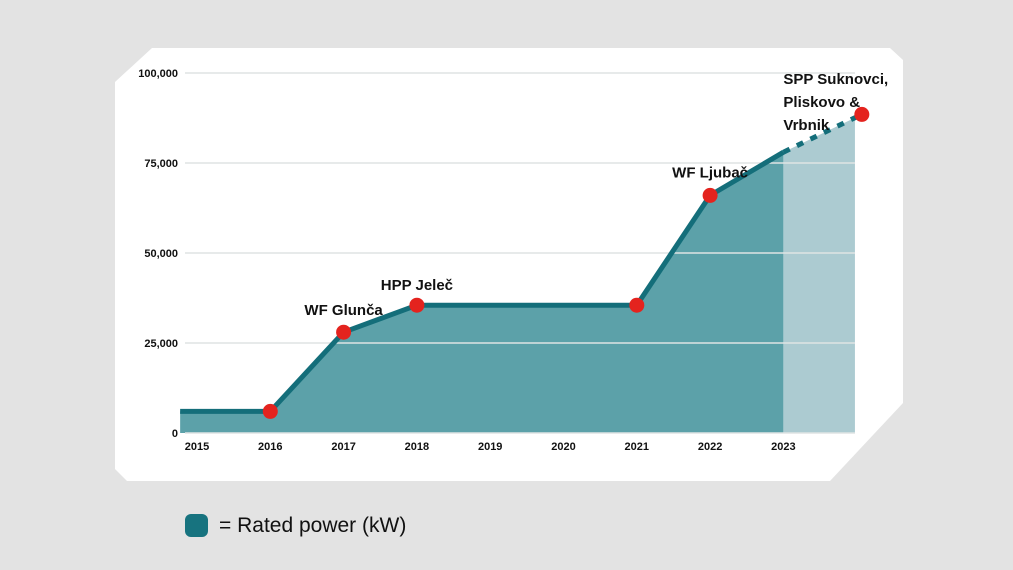  What do you see at coordinates (197, 447) in the screenshot?
I see `x-tick-label: 2015` at bounding box center [197, 447].